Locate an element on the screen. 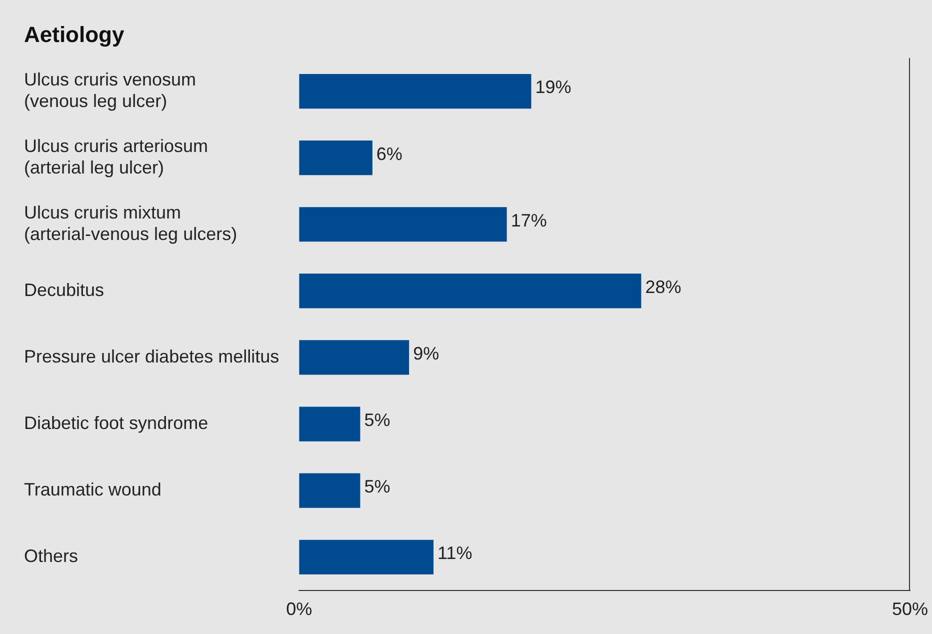 Image resolution: width=932 pixels, height=634 pixels. x-tick-label: 0% is located at coordinates (299, 609).